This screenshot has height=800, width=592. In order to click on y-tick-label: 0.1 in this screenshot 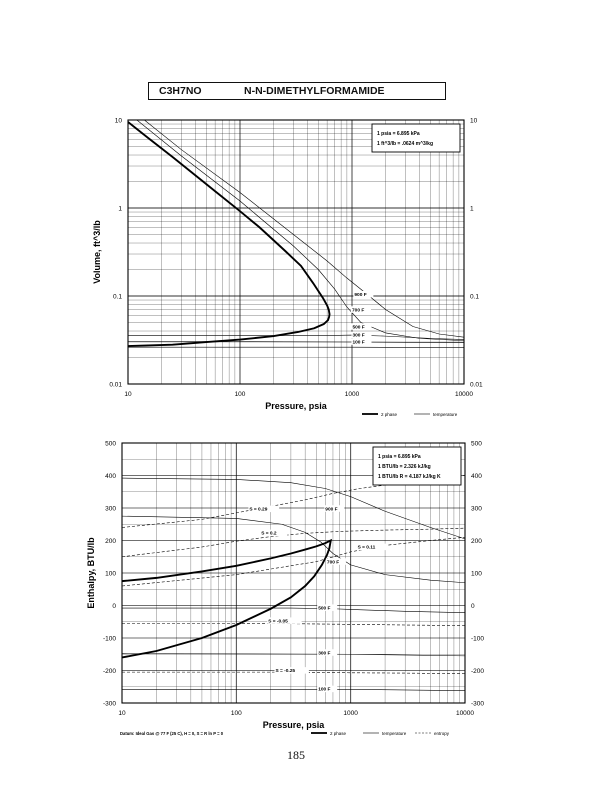, I will do `click(117, 297)`.